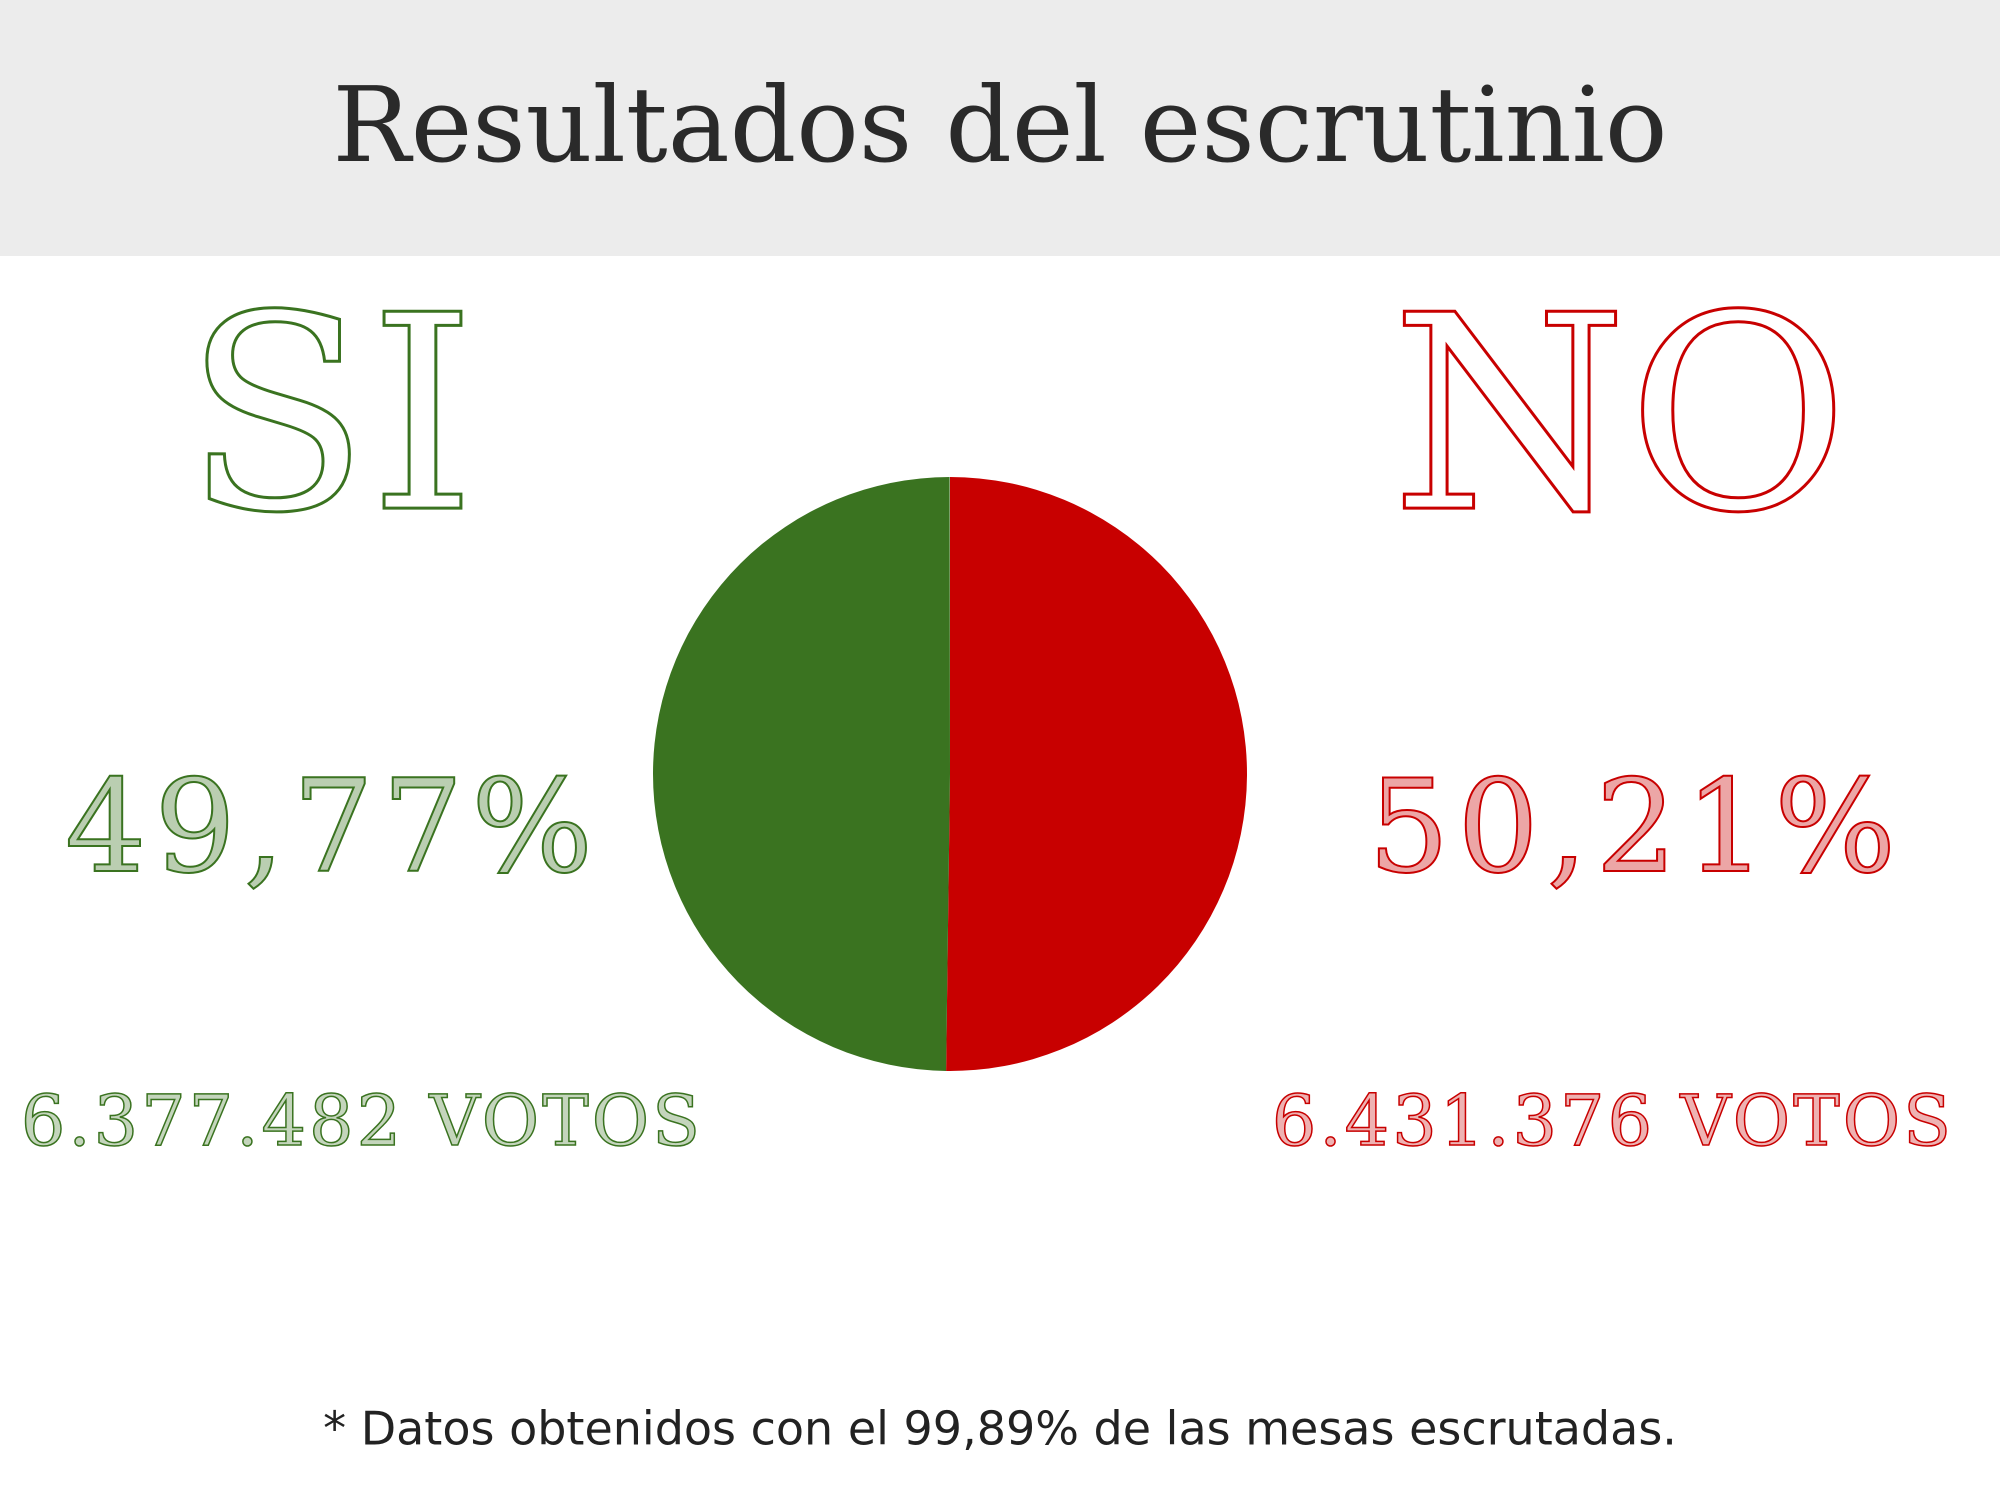 The image size is (2000, 1500). Describe the element at coordinates (1613, 1121) in the screenshot. I see `votes-label: 6.431.376 VOTOS` at that location.